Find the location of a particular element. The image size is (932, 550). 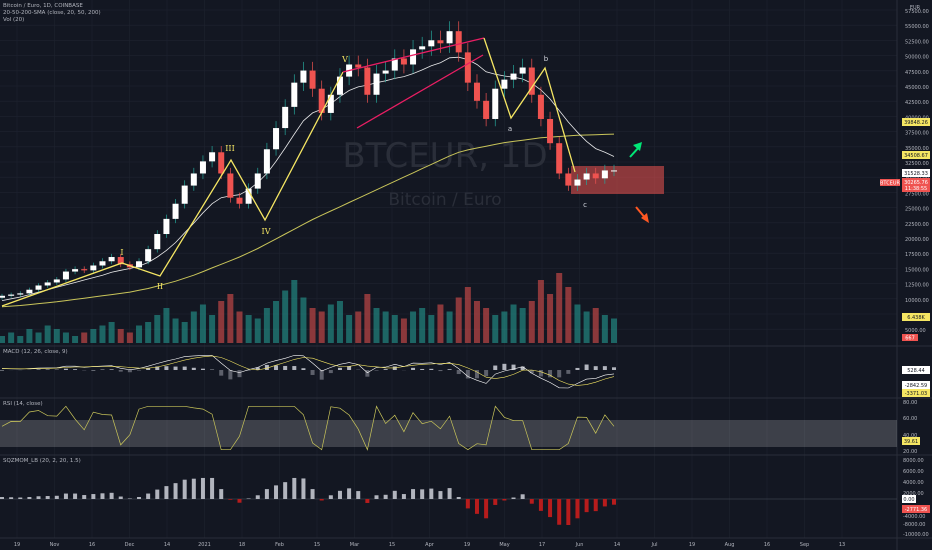

macd-legend: MACD (12, 26, close, 9) is located at coordinates (35, 352).